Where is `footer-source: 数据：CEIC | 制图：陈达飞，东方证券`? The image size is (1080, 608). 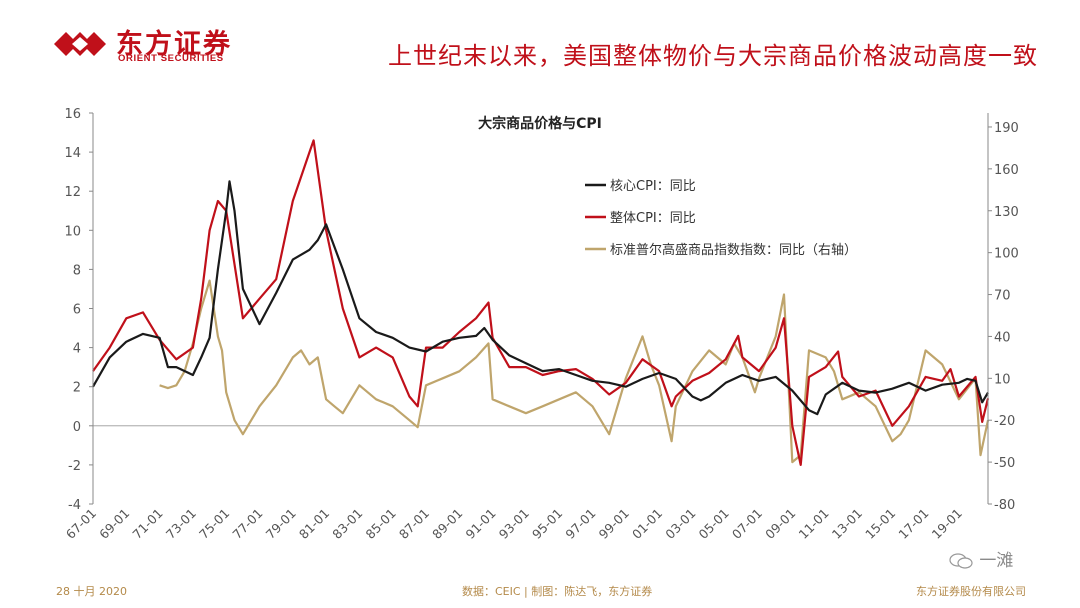 footer-source: 数据：CEIC | 制图：陈达飞，东方证券 is located at coordinates (557, 591).